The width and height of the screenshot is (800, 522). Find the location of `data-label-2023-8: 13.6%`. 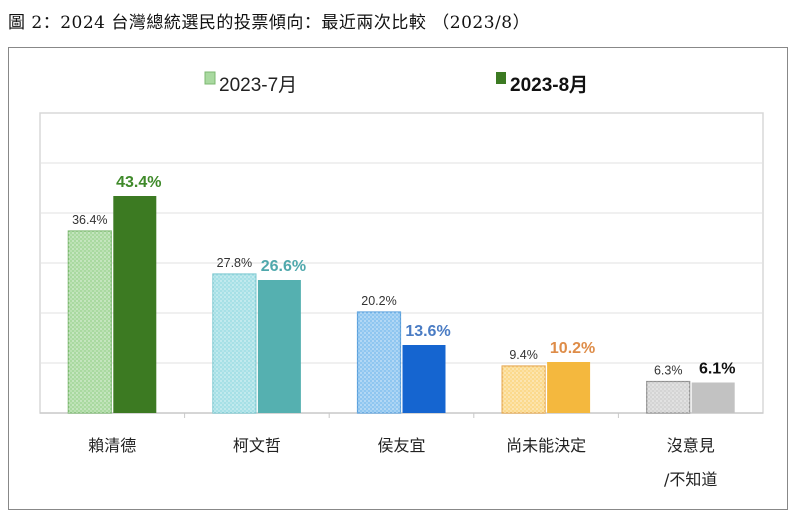

data-label-2023-8: 13.6% is located at coordinates (427, 331).